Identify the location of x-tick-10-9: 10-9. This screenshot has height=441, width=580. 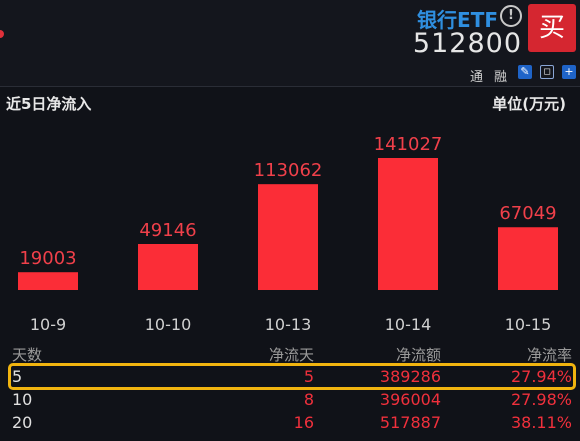
(48, 324).